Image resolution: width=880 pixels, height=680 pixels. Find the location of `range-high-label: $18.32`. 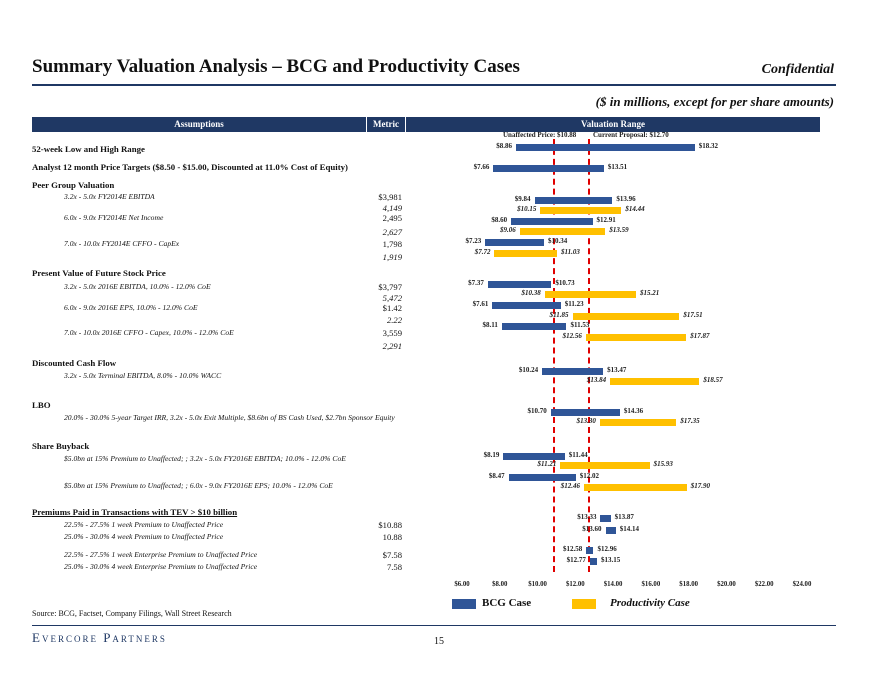

range-high-label: $18.32 is located at coordinates (708, 146).